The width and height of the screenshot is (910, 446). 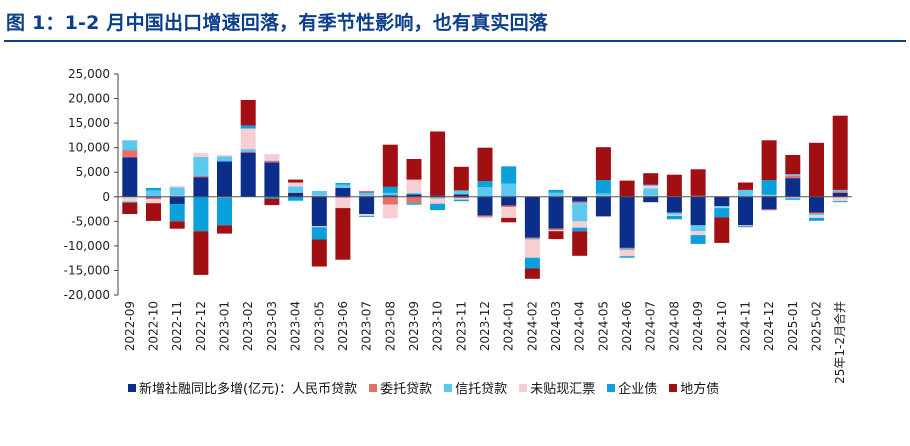 I want to click on x-tick-label: 2023-09, so click(x=414, y=326).